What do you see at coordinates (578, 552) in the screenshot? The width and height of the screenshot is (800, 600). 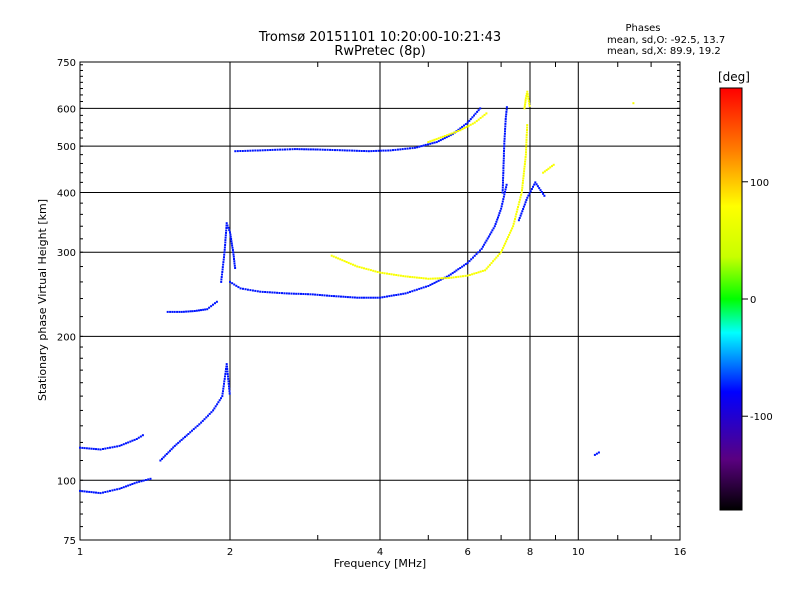 I see `x-tick-label: 10` at bounding box center [578, 552].